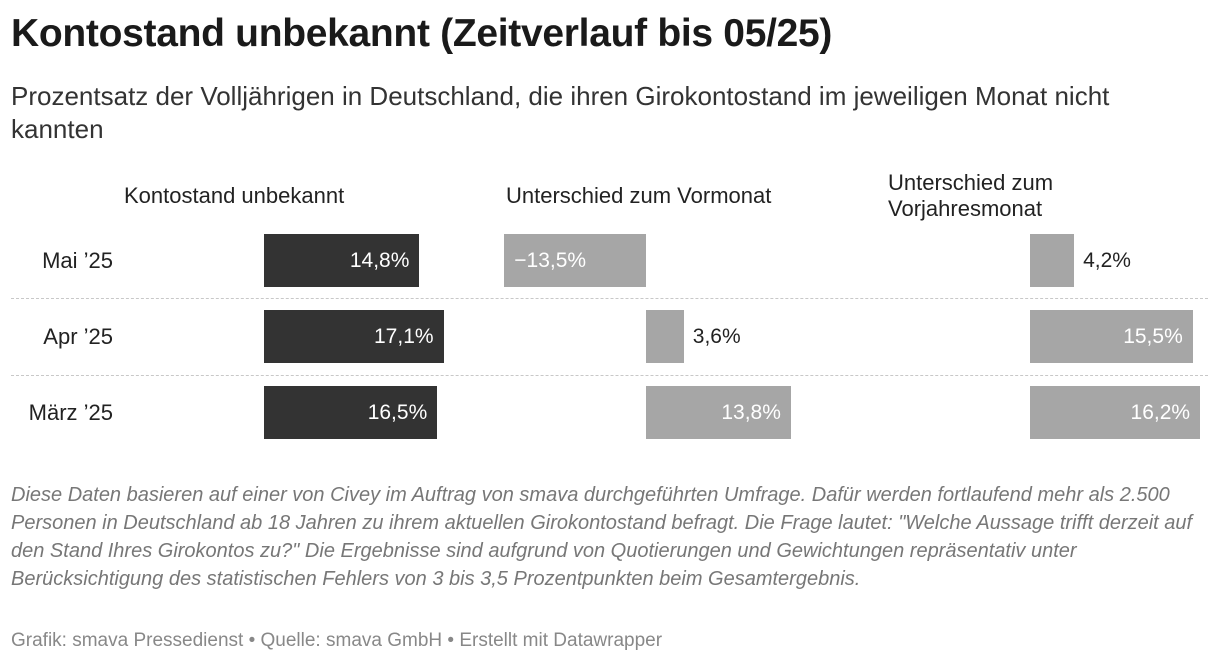  I want to click on data-label: 16,2%, so click(1160, 412).